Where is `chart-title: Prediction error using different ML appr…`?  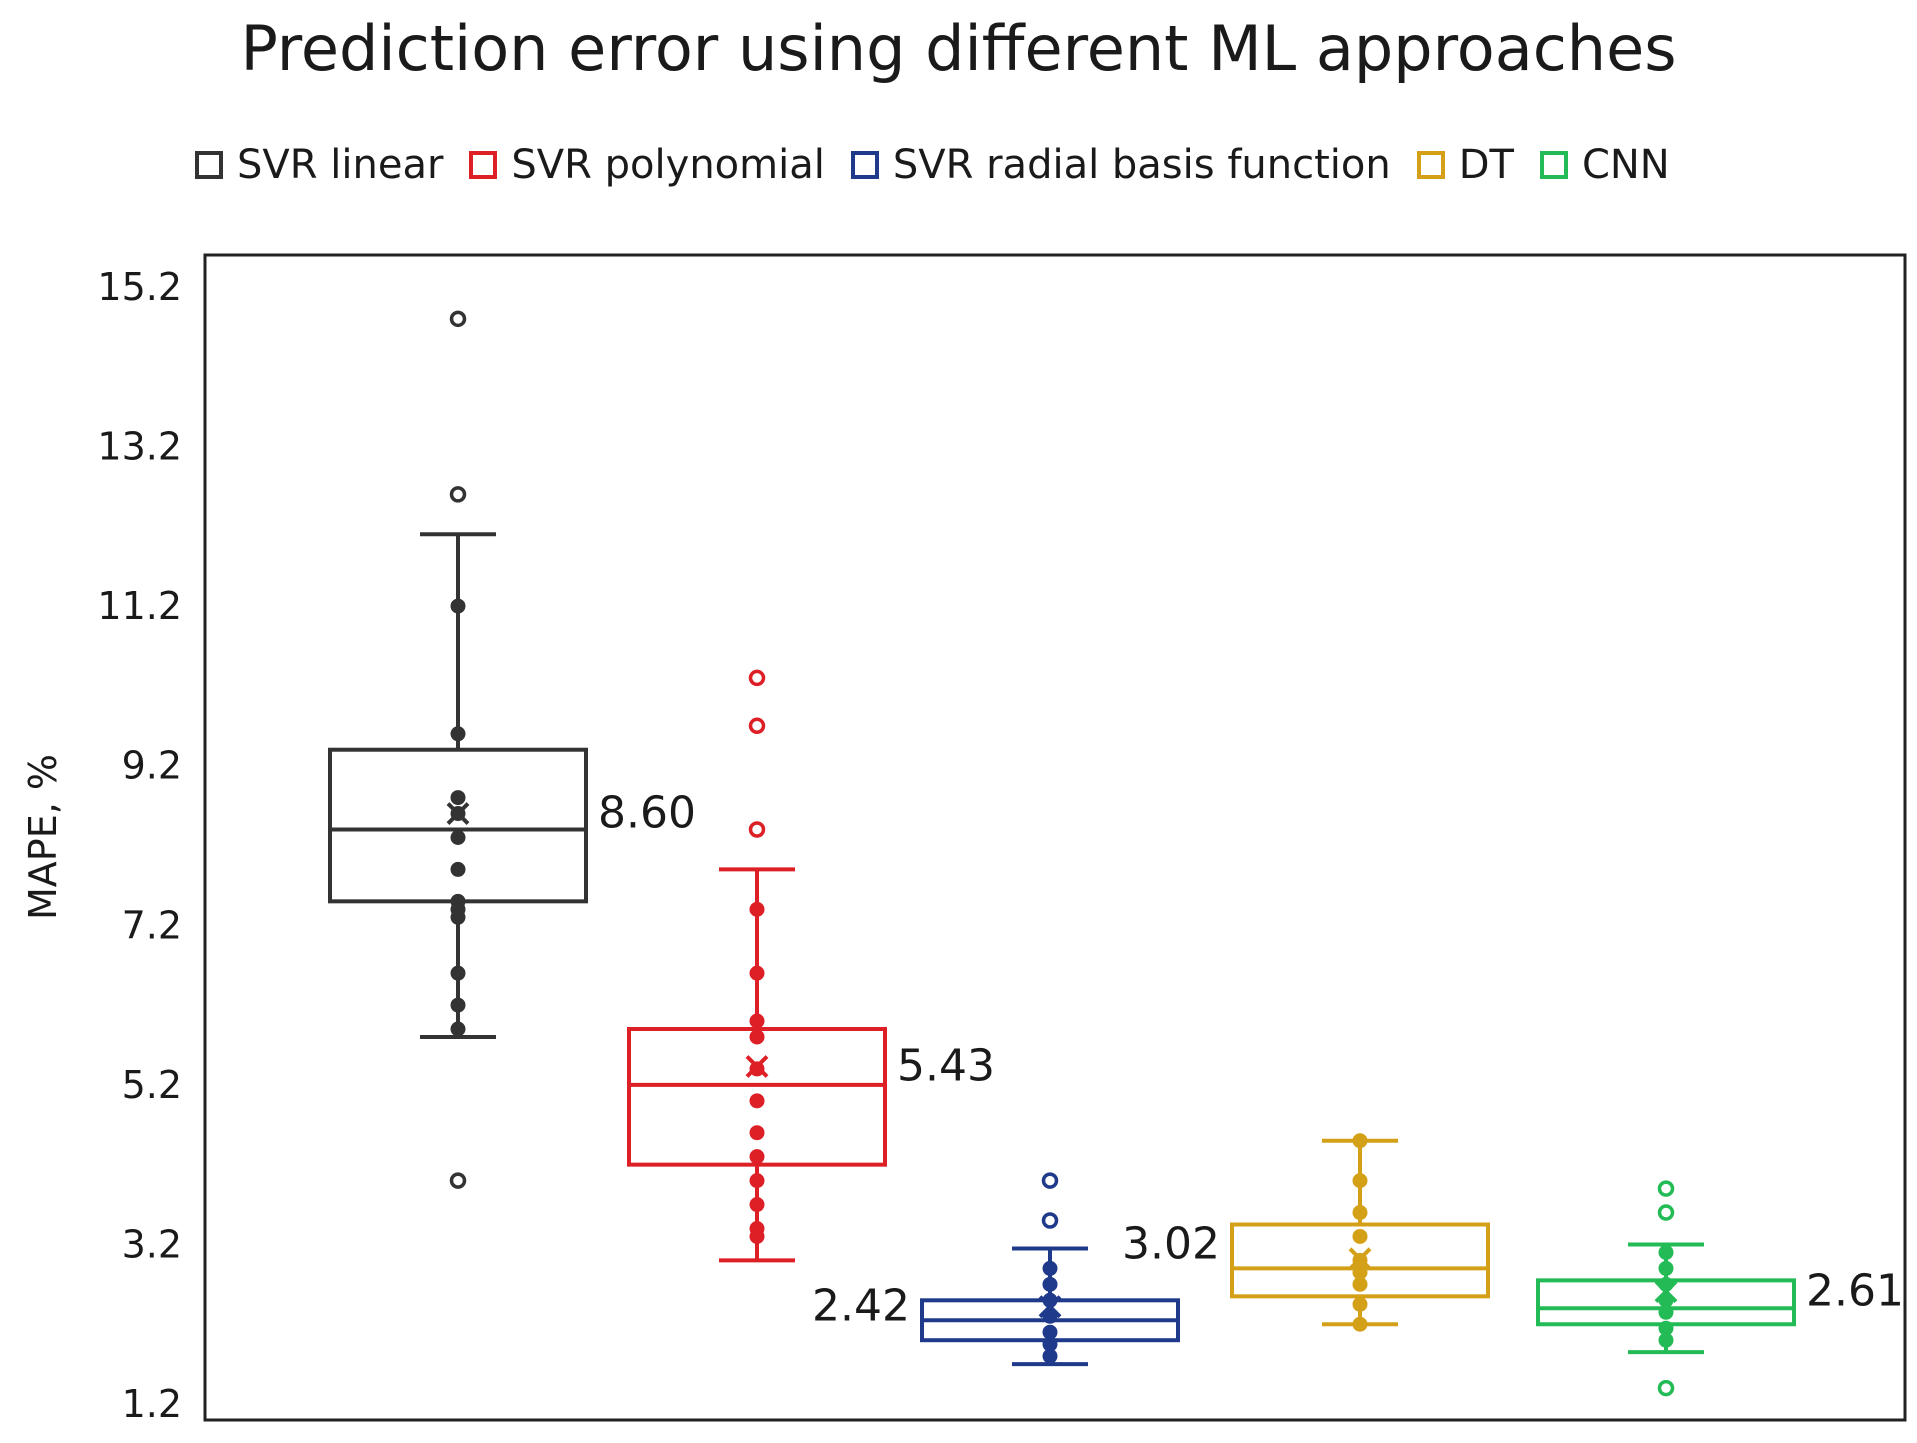 chart-title: Prediction error using different ML appr… is located at coordinates (958, 48).